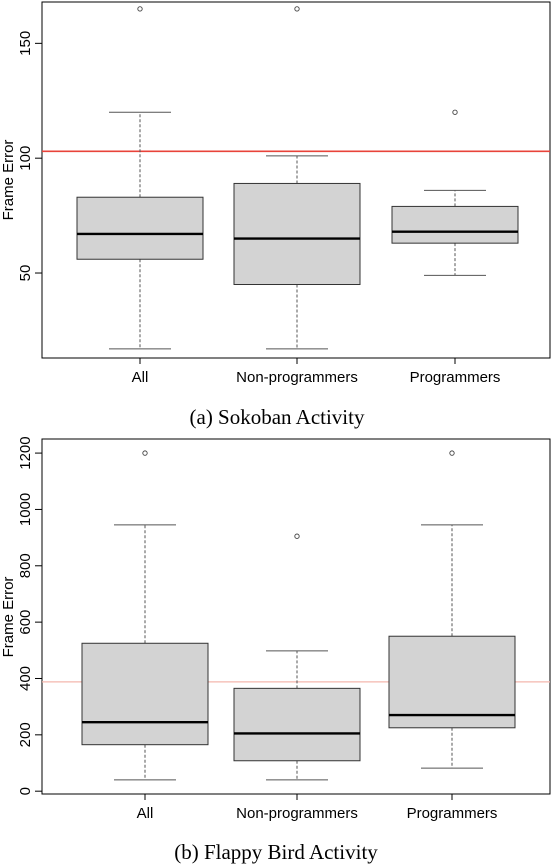 This screenshot has height=864, width=552. Describe the element at coordinates (25, 678) in the screenshot. I see `y-tick-label: 400` at that location.